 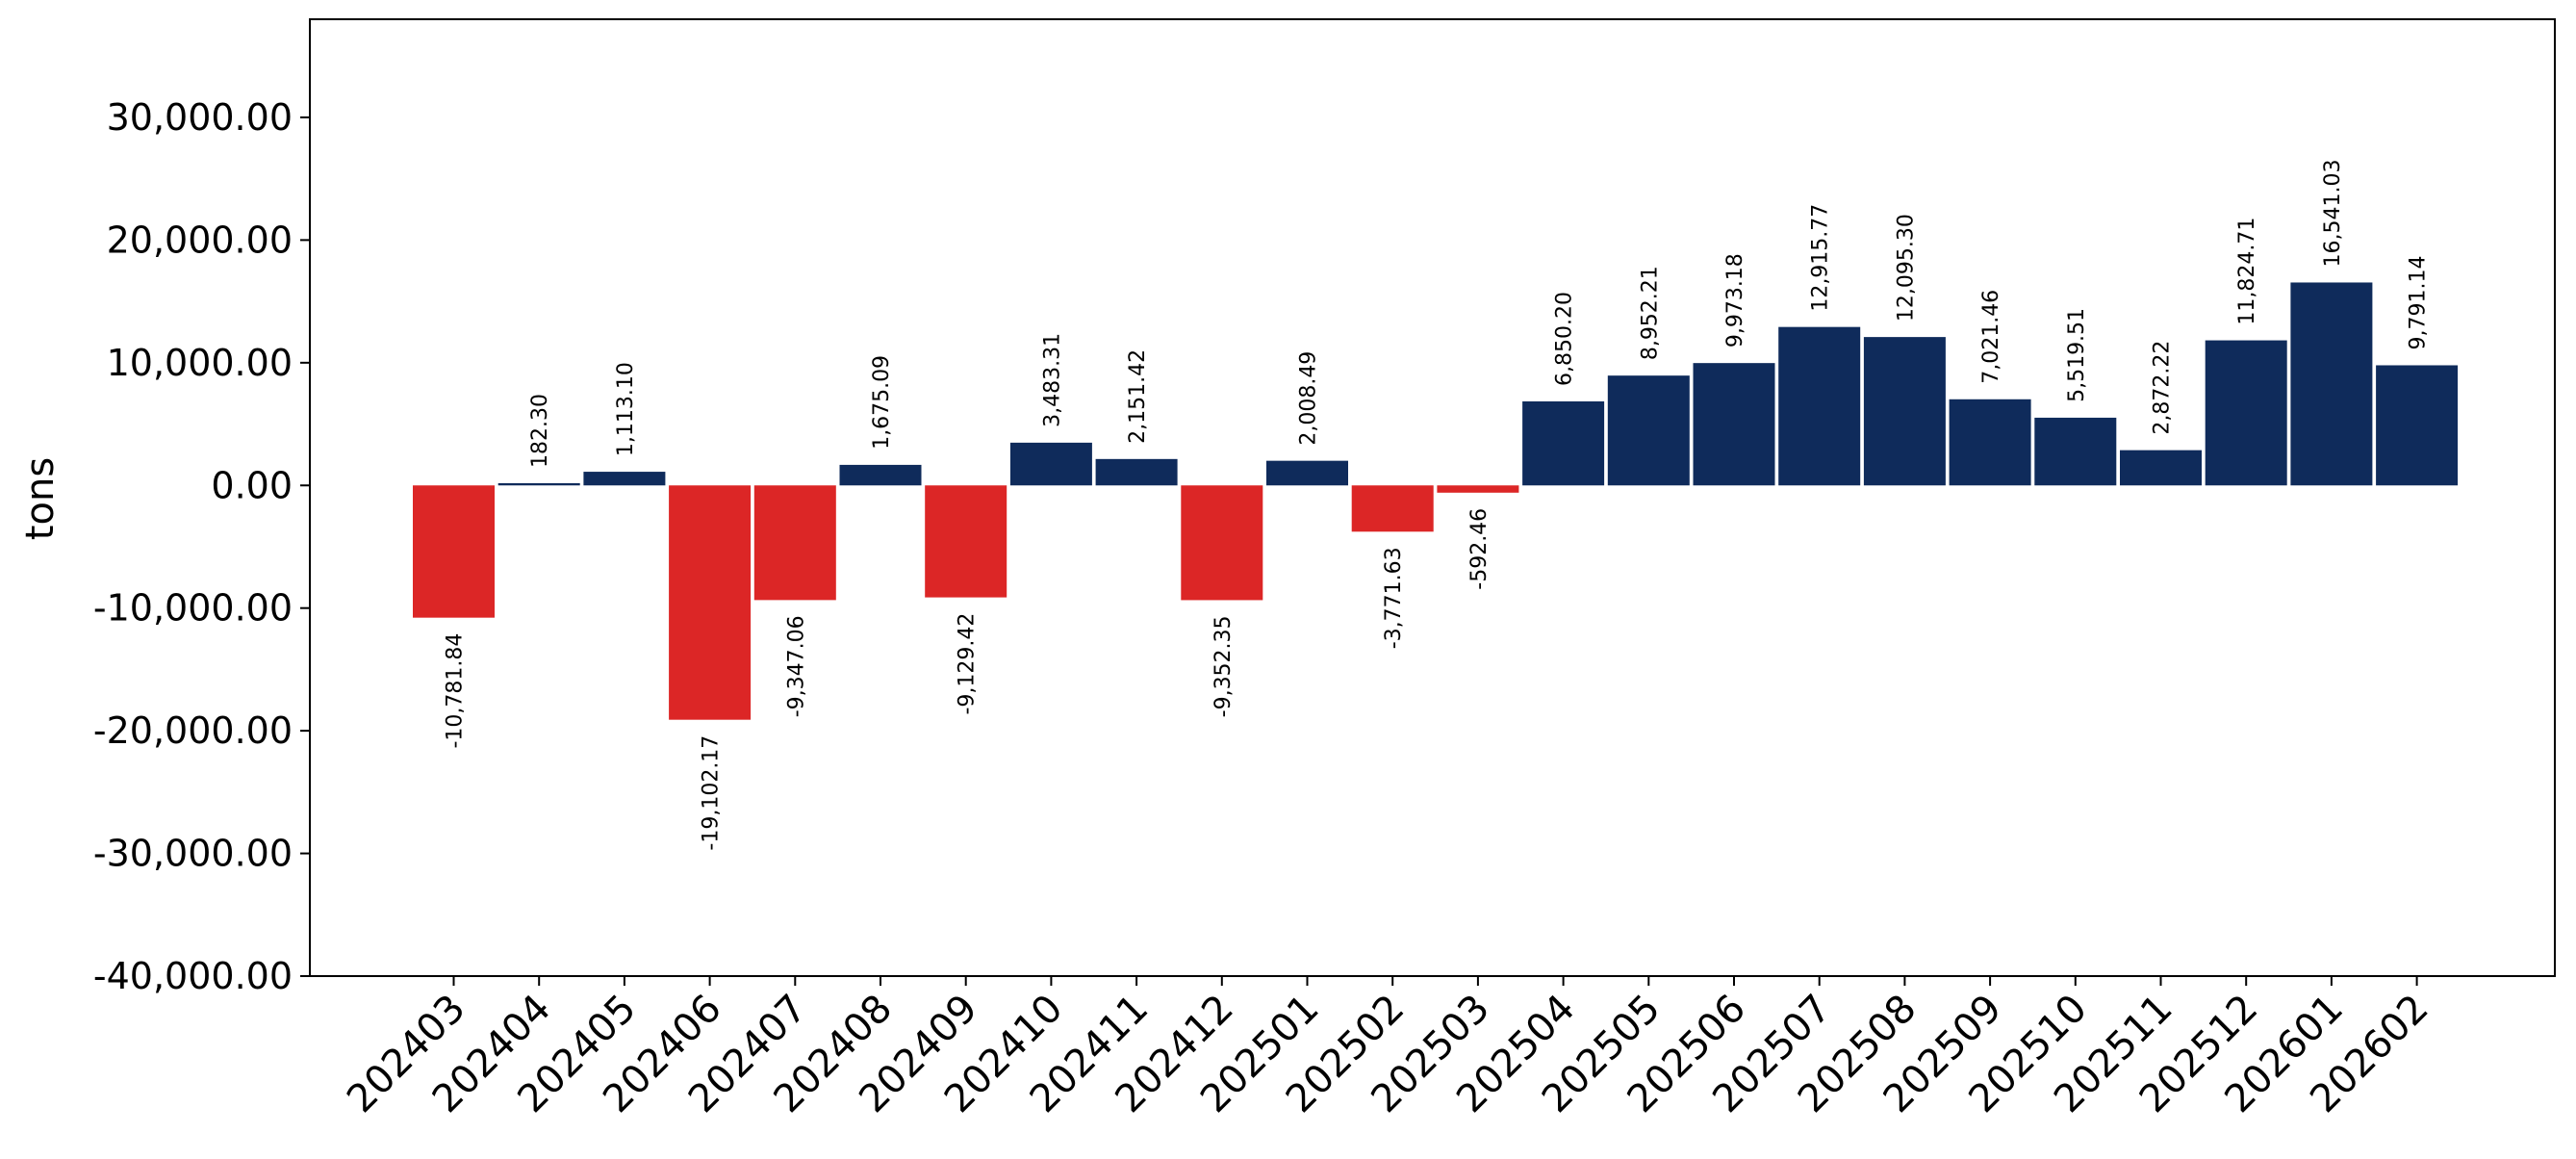 I want to click on value-label-202412: -9,352.35, so click(x=1223, y=666).